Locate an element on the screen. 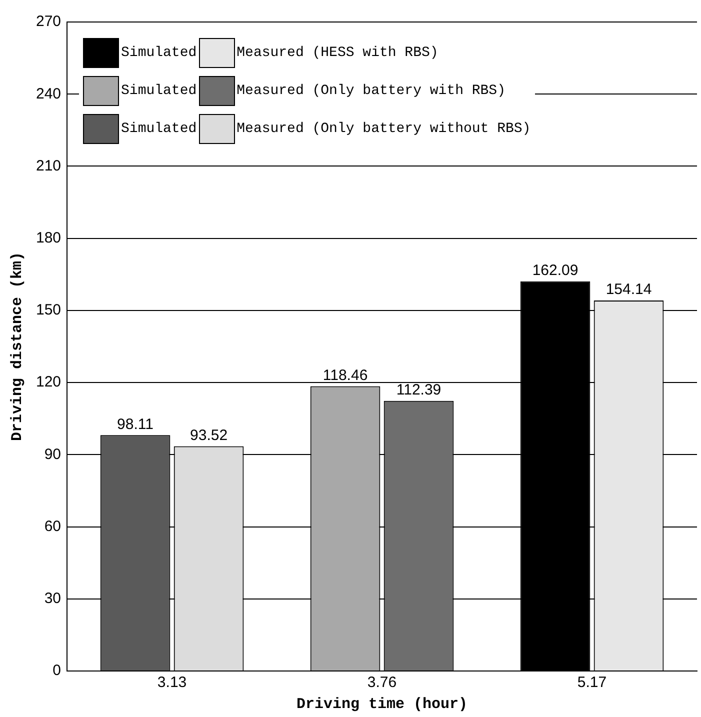 The width and height of the screenshot is (701, 717). data-label: 154.14 is located at coordinates (629, 289).